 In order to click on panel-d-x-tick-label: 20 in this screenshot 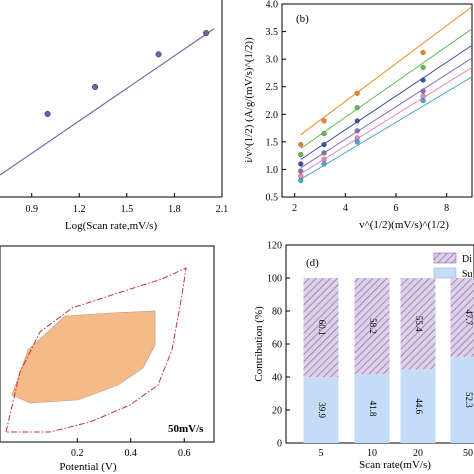, I will do `click(418, 453)`.